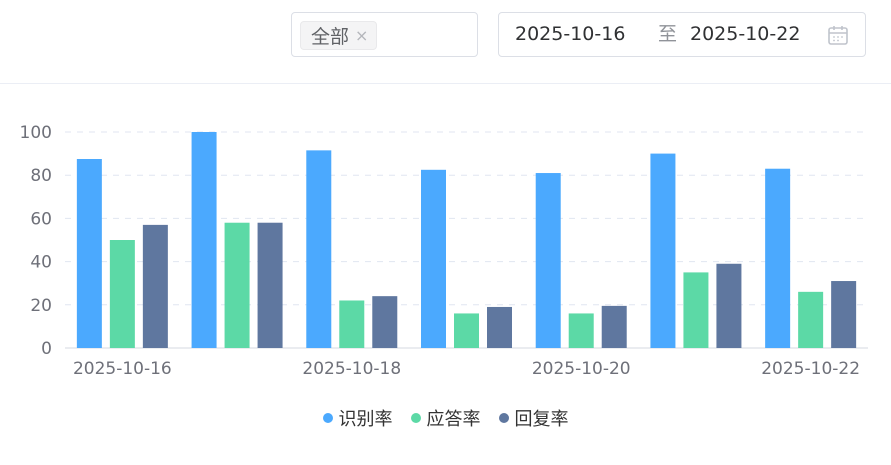 This screenshot has width=891, height=465. Describe the element at coordinates (41, 176) in the screenshot. I see `y-tick-label: 80` at that location.